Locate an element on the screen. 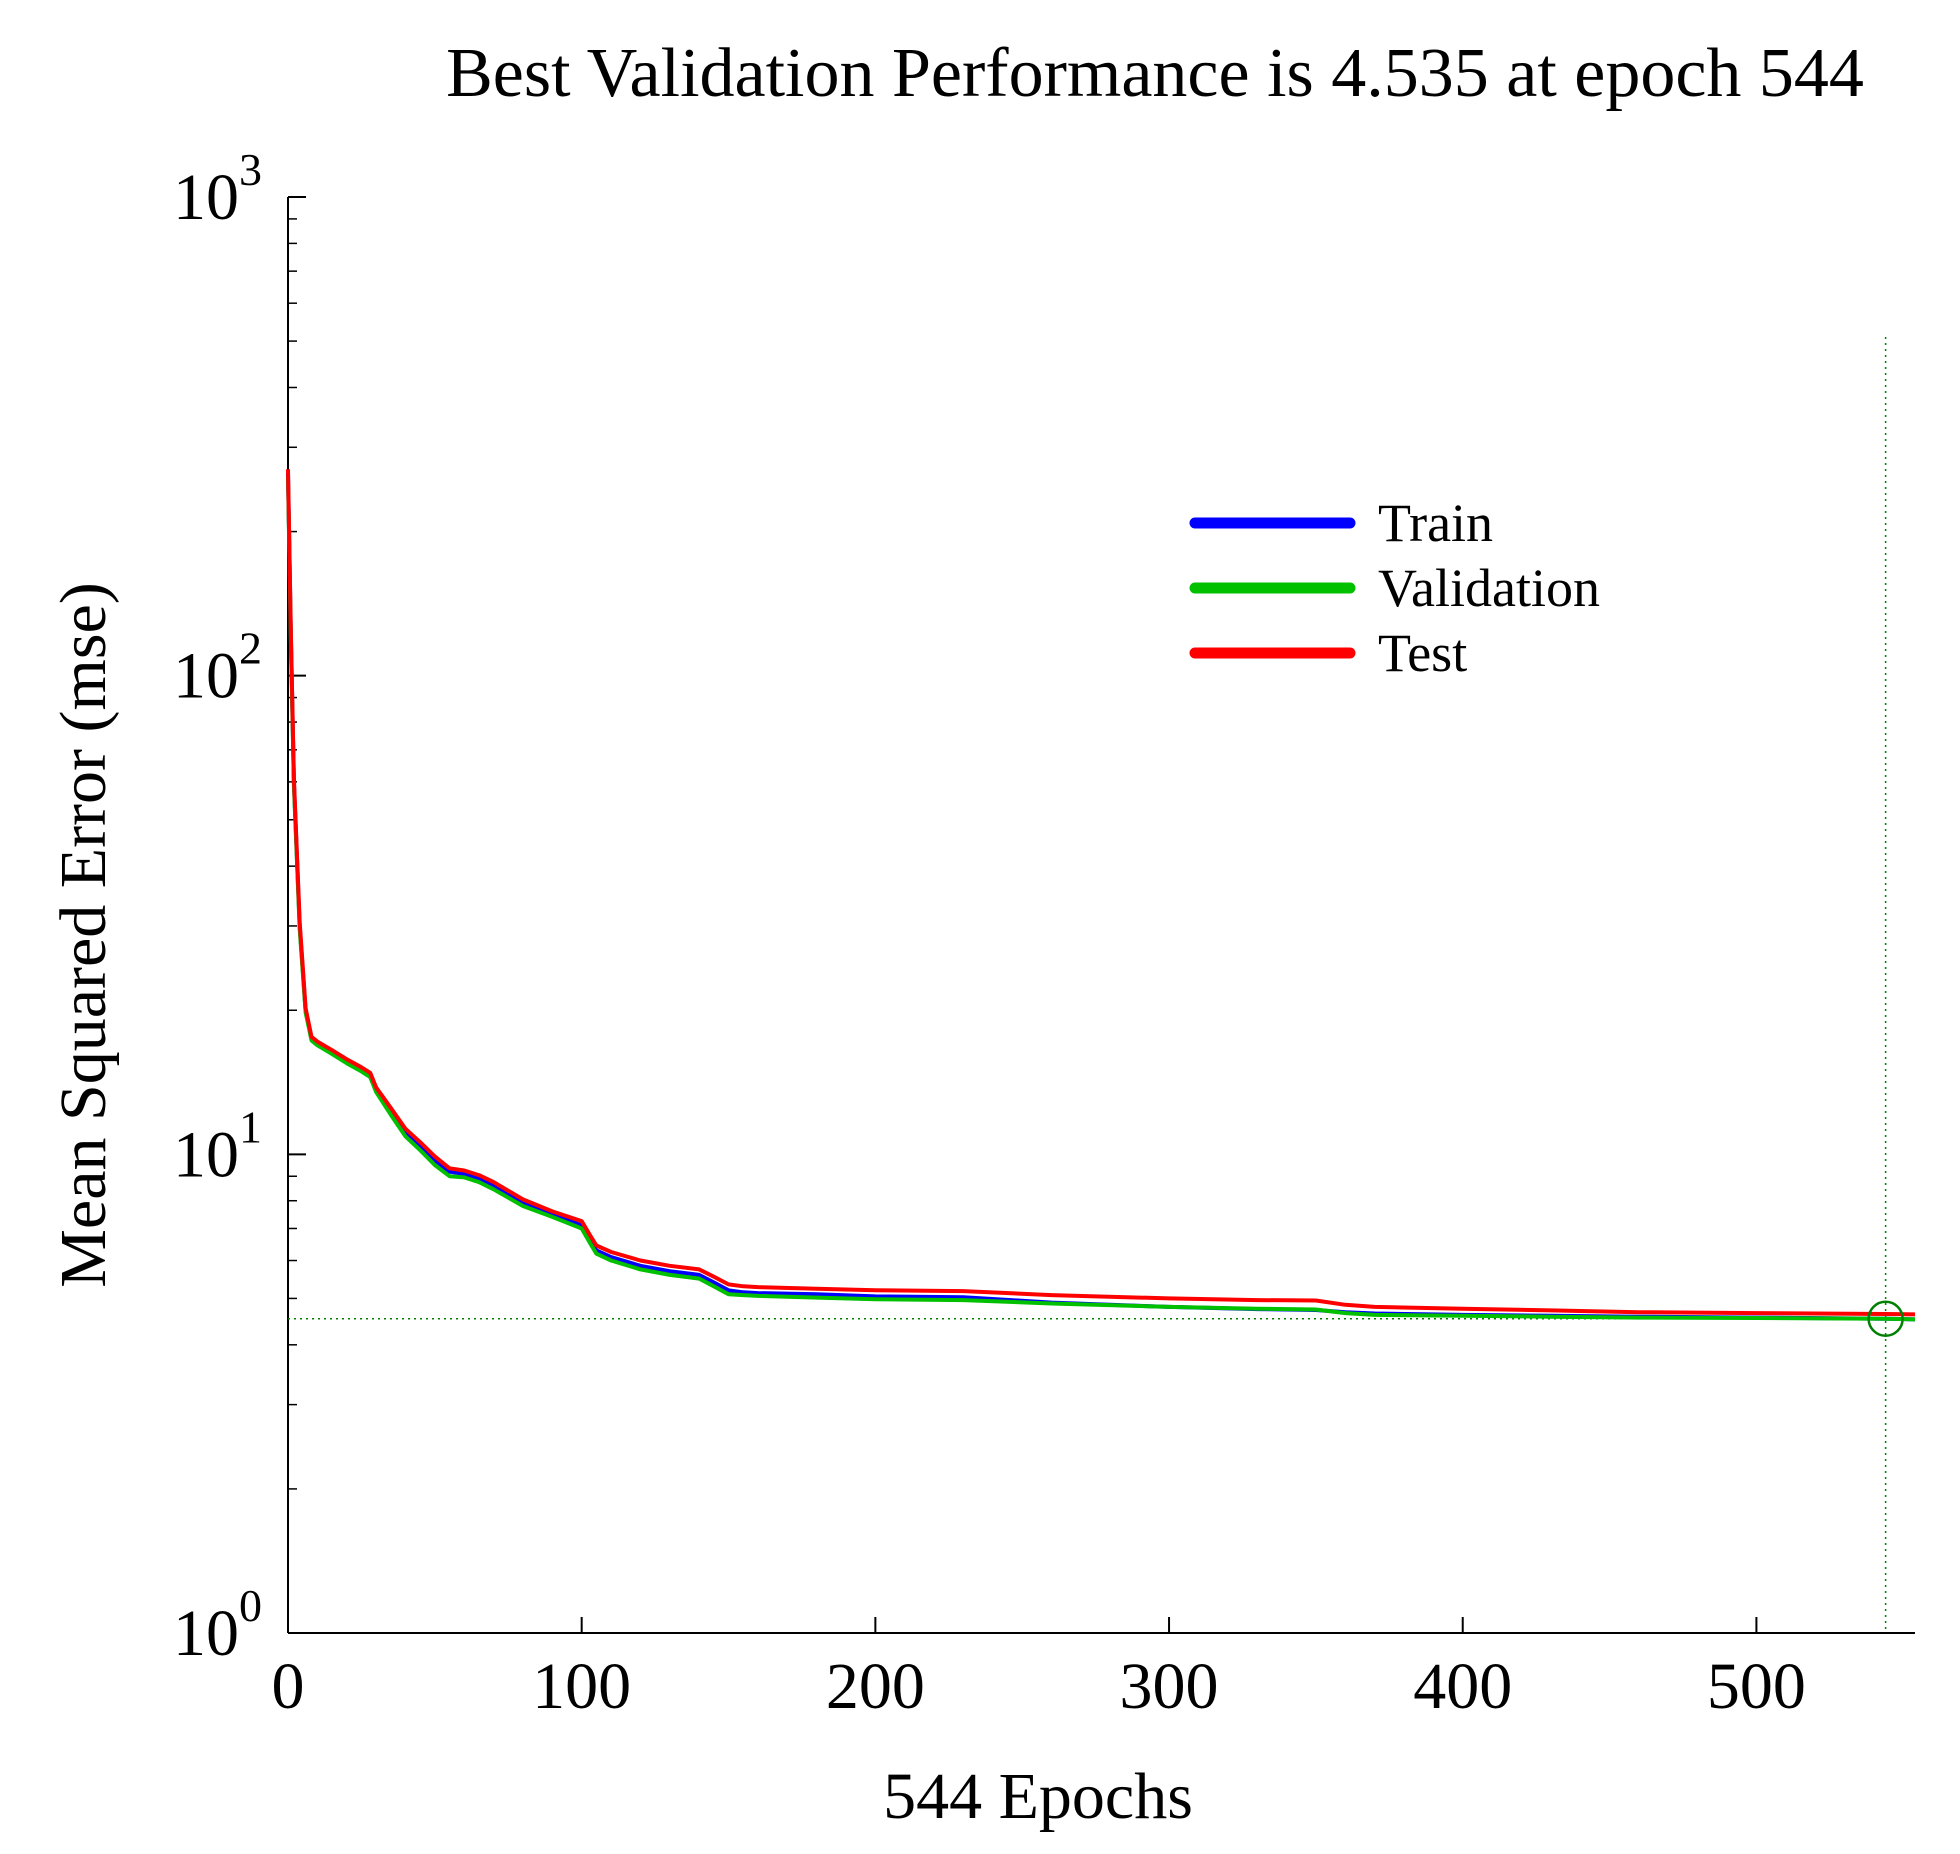 The image size is (1960, 1854). y-ticks: 10⁰ 10¹ 10² 10³ is located at coordinates (239, 907).